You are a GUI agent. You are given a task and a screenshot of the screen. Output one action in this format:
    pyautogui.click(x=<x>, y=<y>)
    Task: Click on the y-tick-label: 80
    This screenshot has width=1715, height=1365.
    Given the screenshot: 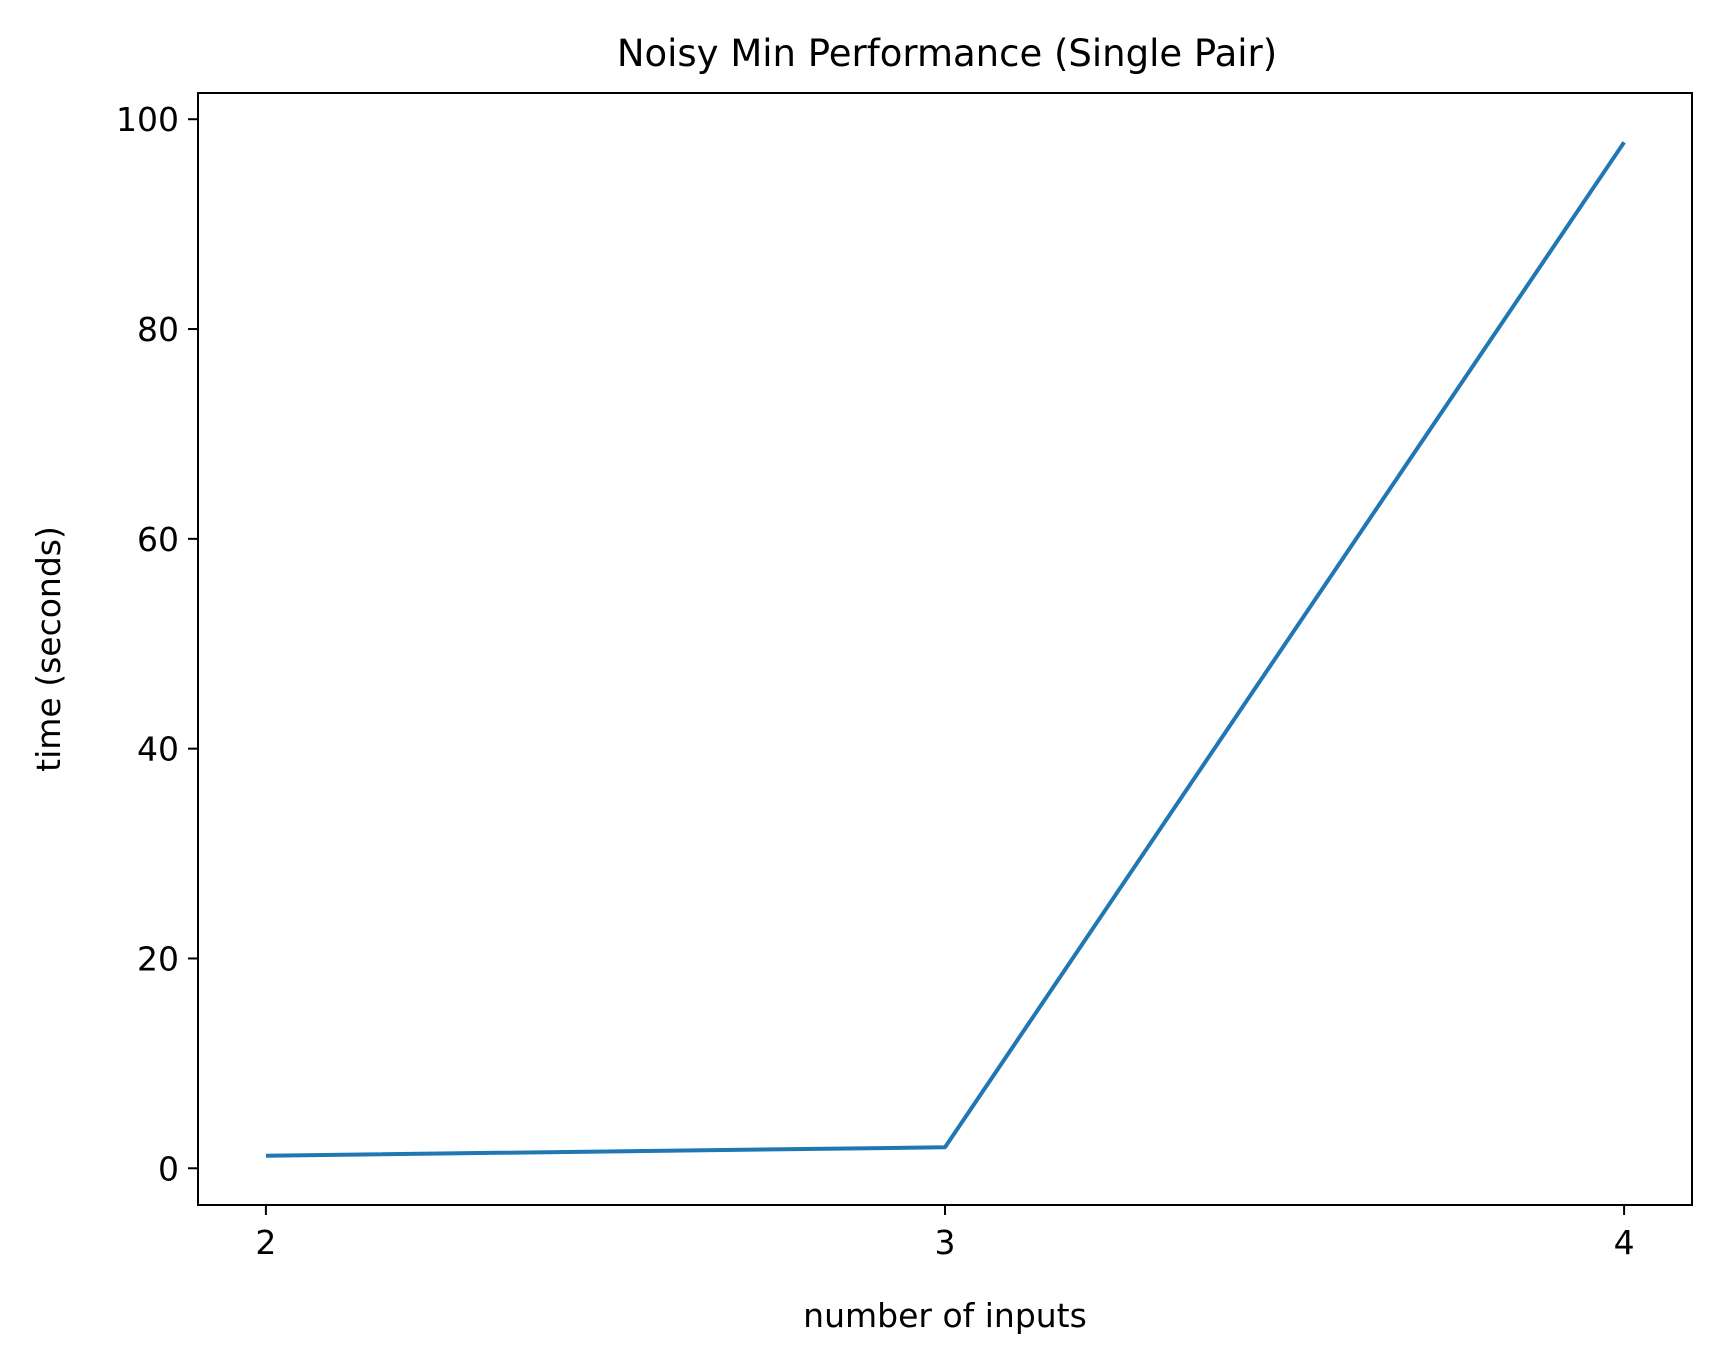 What is the action you would take?
    pyautogui.click(x=158, y=329)
    